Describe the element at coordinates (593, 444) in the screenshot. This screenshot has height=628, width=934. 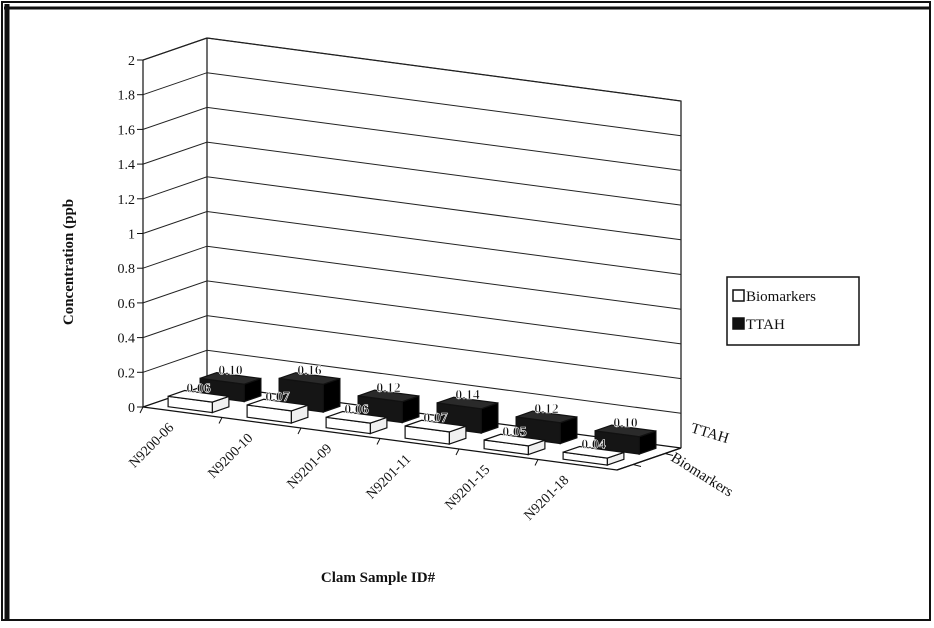
I see `biomarkers-data-label: 0.04` at that location.